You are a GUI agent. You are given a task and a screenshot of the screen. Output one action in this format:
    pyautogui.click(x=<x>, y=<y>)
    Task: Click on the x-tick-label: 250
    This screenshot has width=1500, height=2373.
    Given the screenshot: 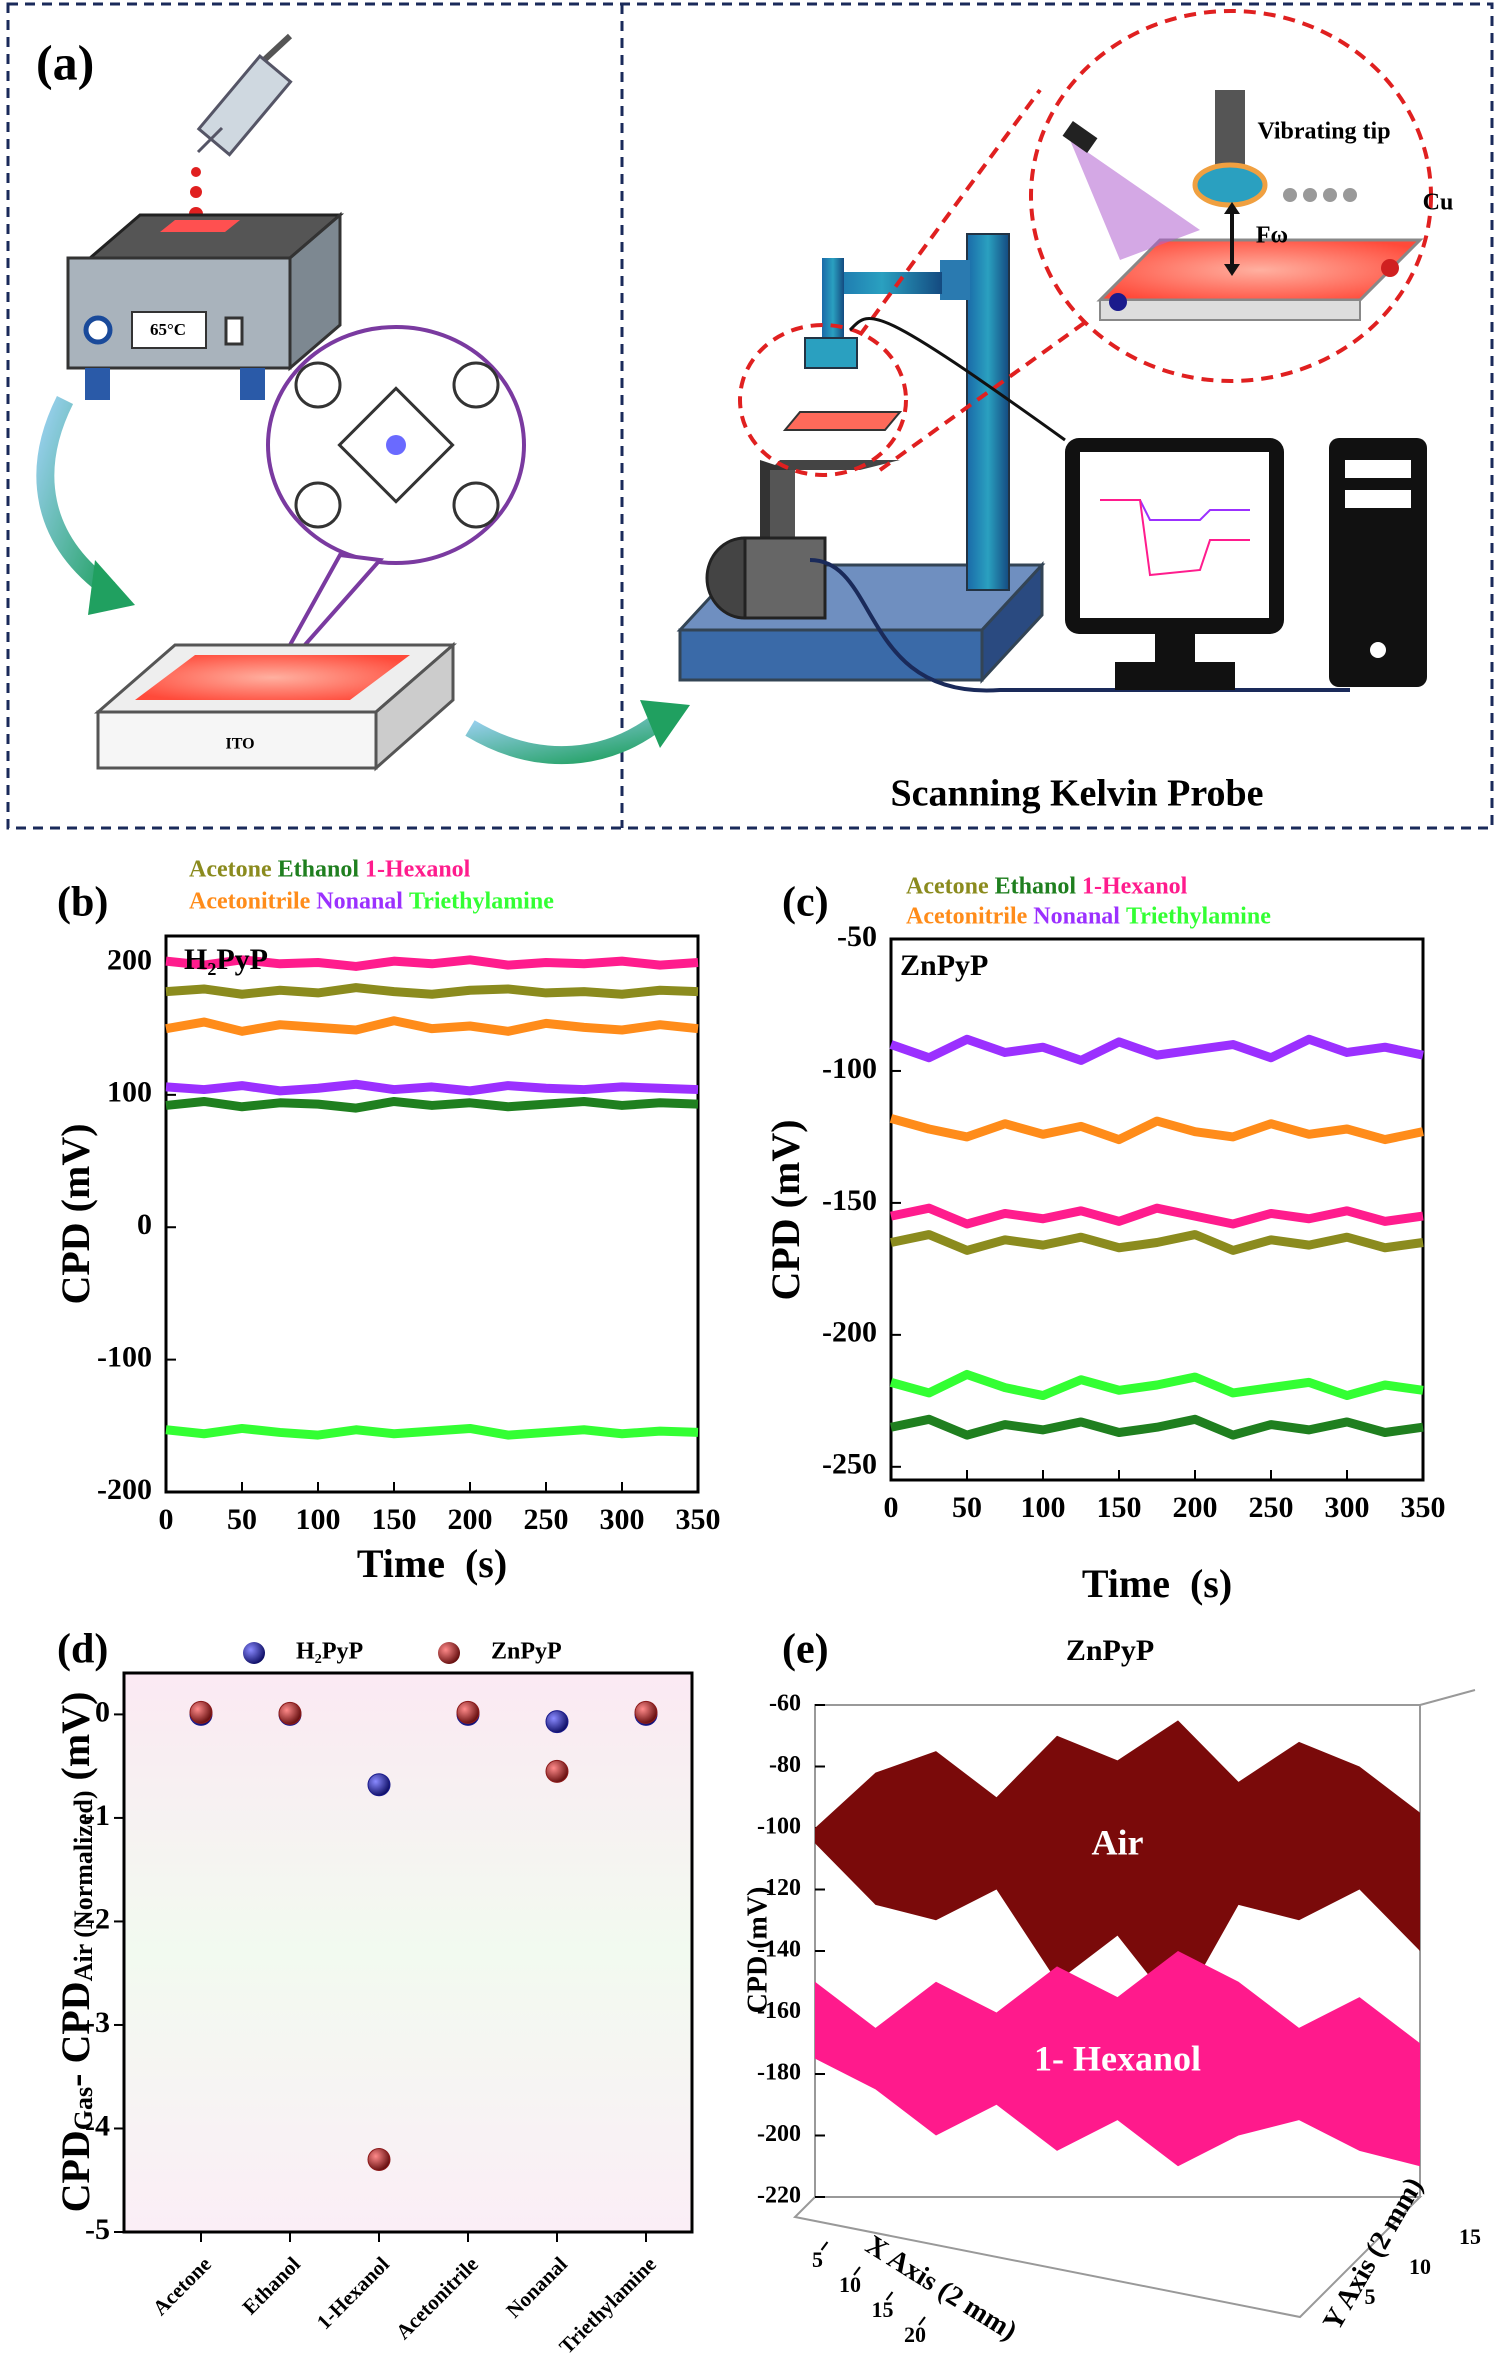 What is the action you would take?
    pyautogui.click(x=1271, y=1507)
    